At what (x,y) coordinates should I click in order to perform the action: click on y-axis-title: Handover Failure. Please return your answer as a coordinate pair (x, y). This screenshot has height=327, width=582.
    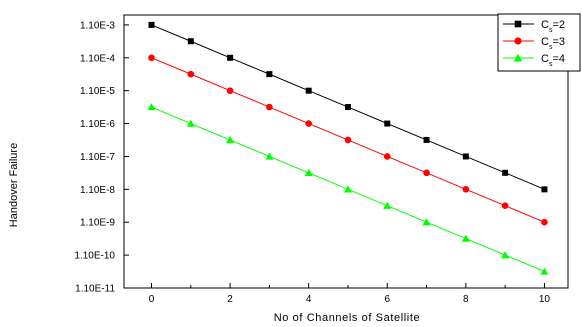
    Looking at the image, I should click on (14, 185).